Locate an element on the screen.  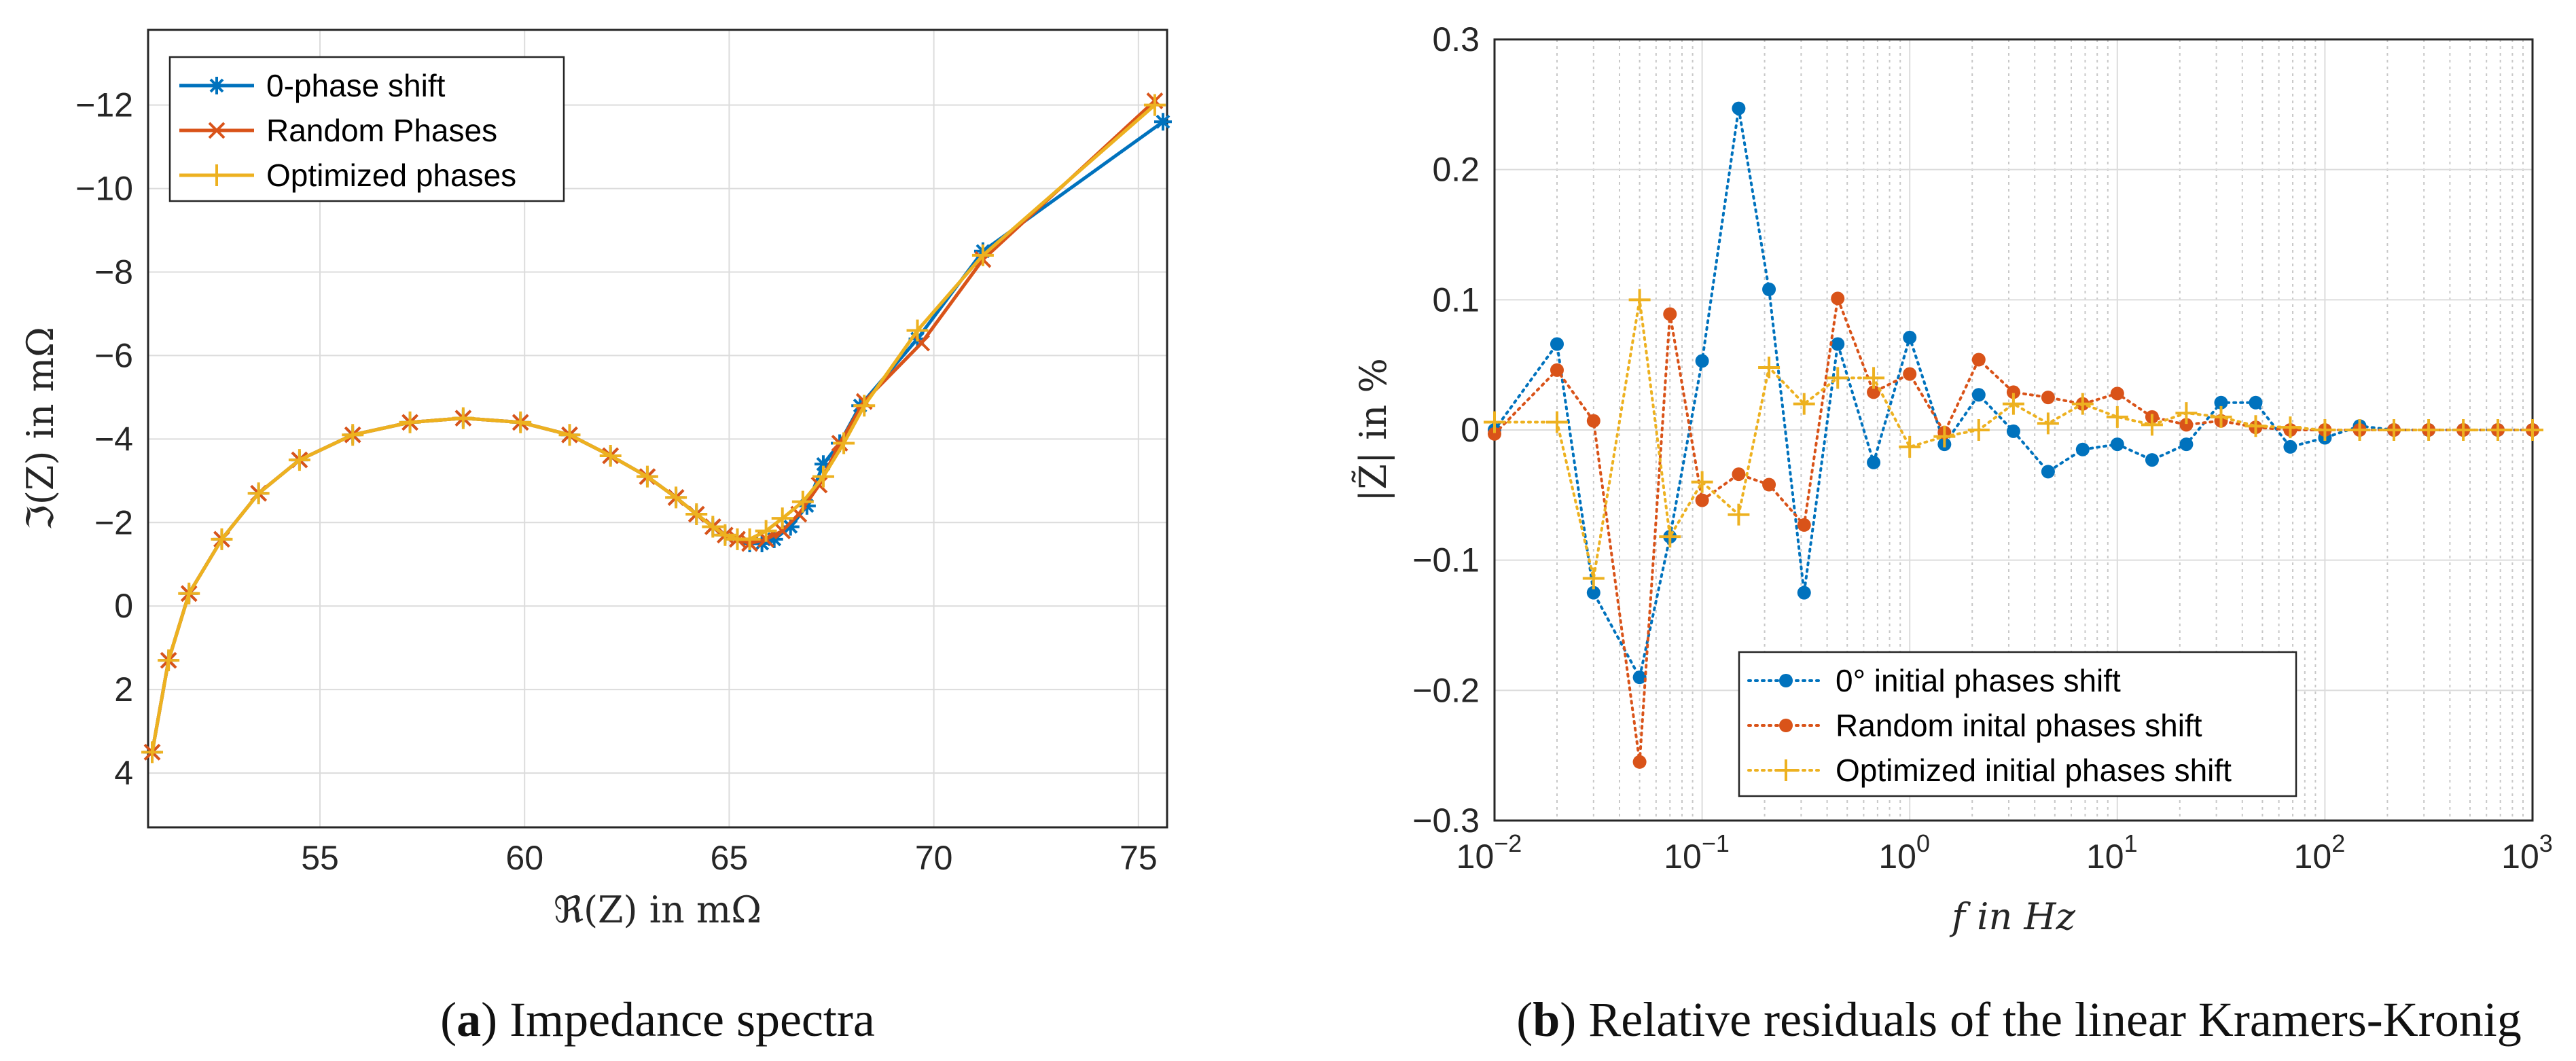
y-tick-label: −6 is located at coordinates (113, 355).